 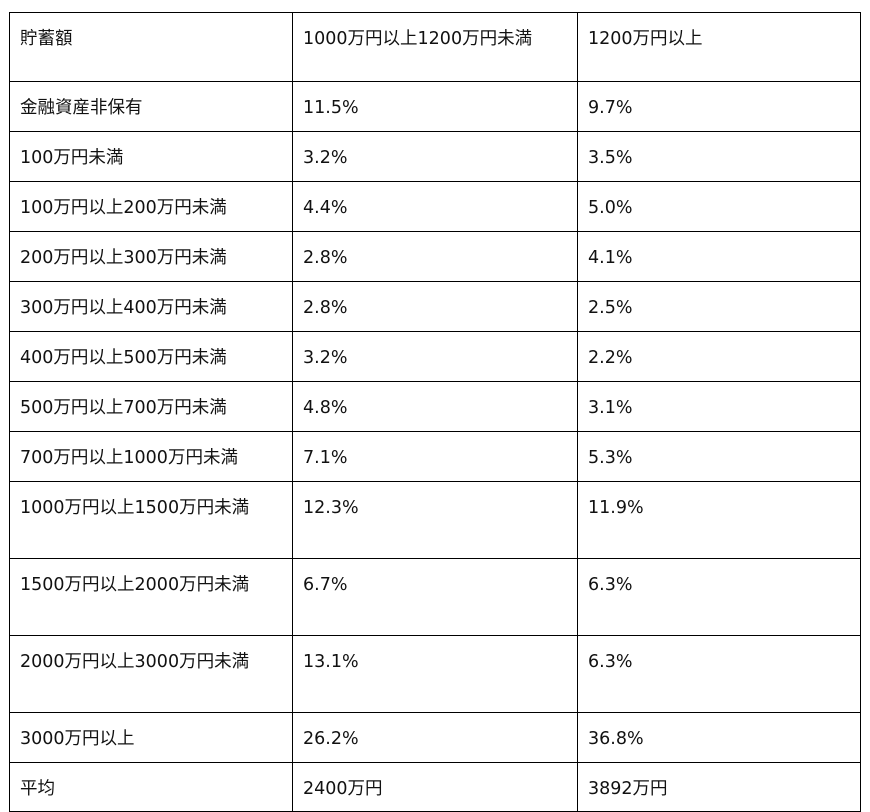 I want to click on table-row: 700万円以上1000万円未満 7.1% 5.3%, so click(x=435, y=456).